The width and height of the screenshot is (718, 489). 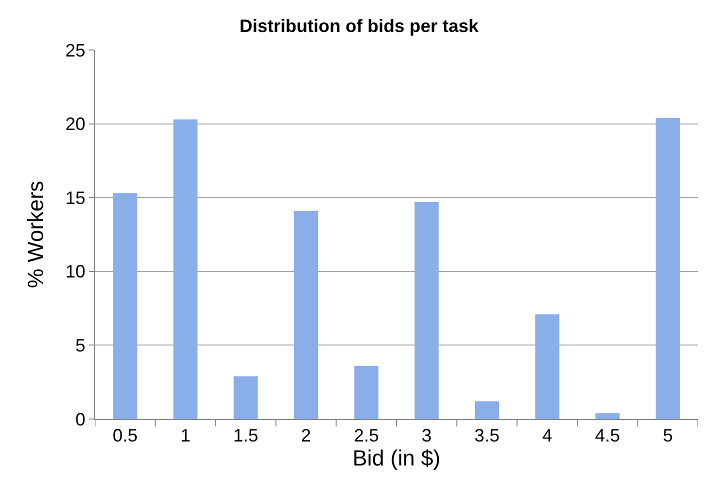 I want to click on y-tick-label: 15, so click(x=75, y=198).